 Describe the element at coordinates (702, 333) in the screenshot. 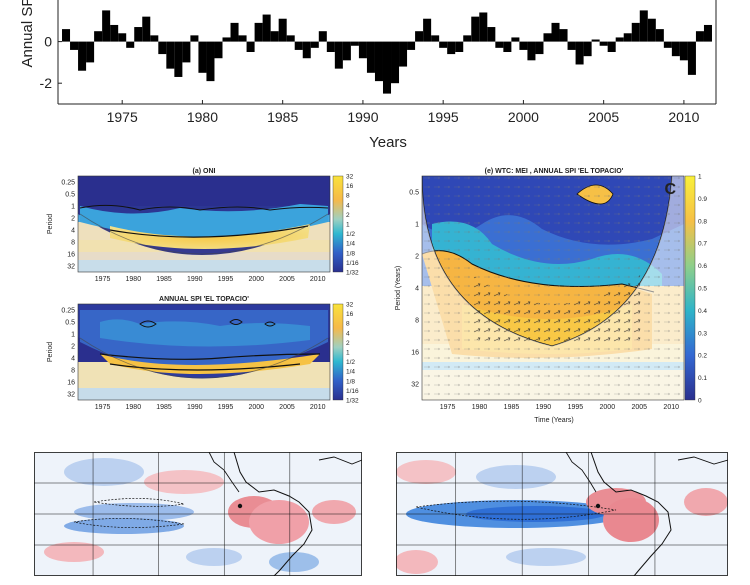

I see `colorbar-label: 0.3` at that location.